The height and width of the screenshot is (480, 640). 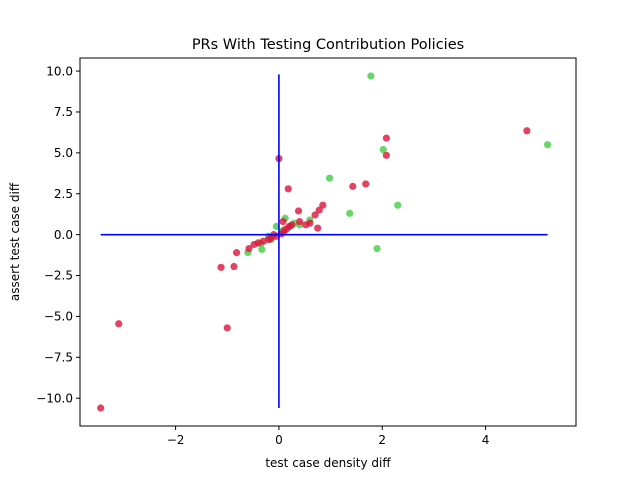 What do you see at coordinates (63, 112) in the screenshot?
I see `y-tick-label: 7.5` at bounding box center [63, 112].